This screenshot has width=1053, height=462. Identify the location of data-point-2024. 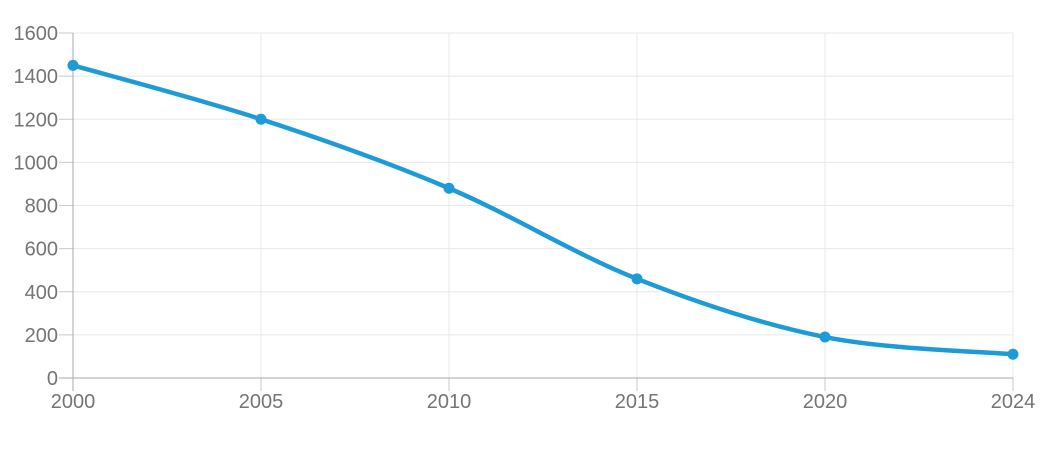
(1013, 354).